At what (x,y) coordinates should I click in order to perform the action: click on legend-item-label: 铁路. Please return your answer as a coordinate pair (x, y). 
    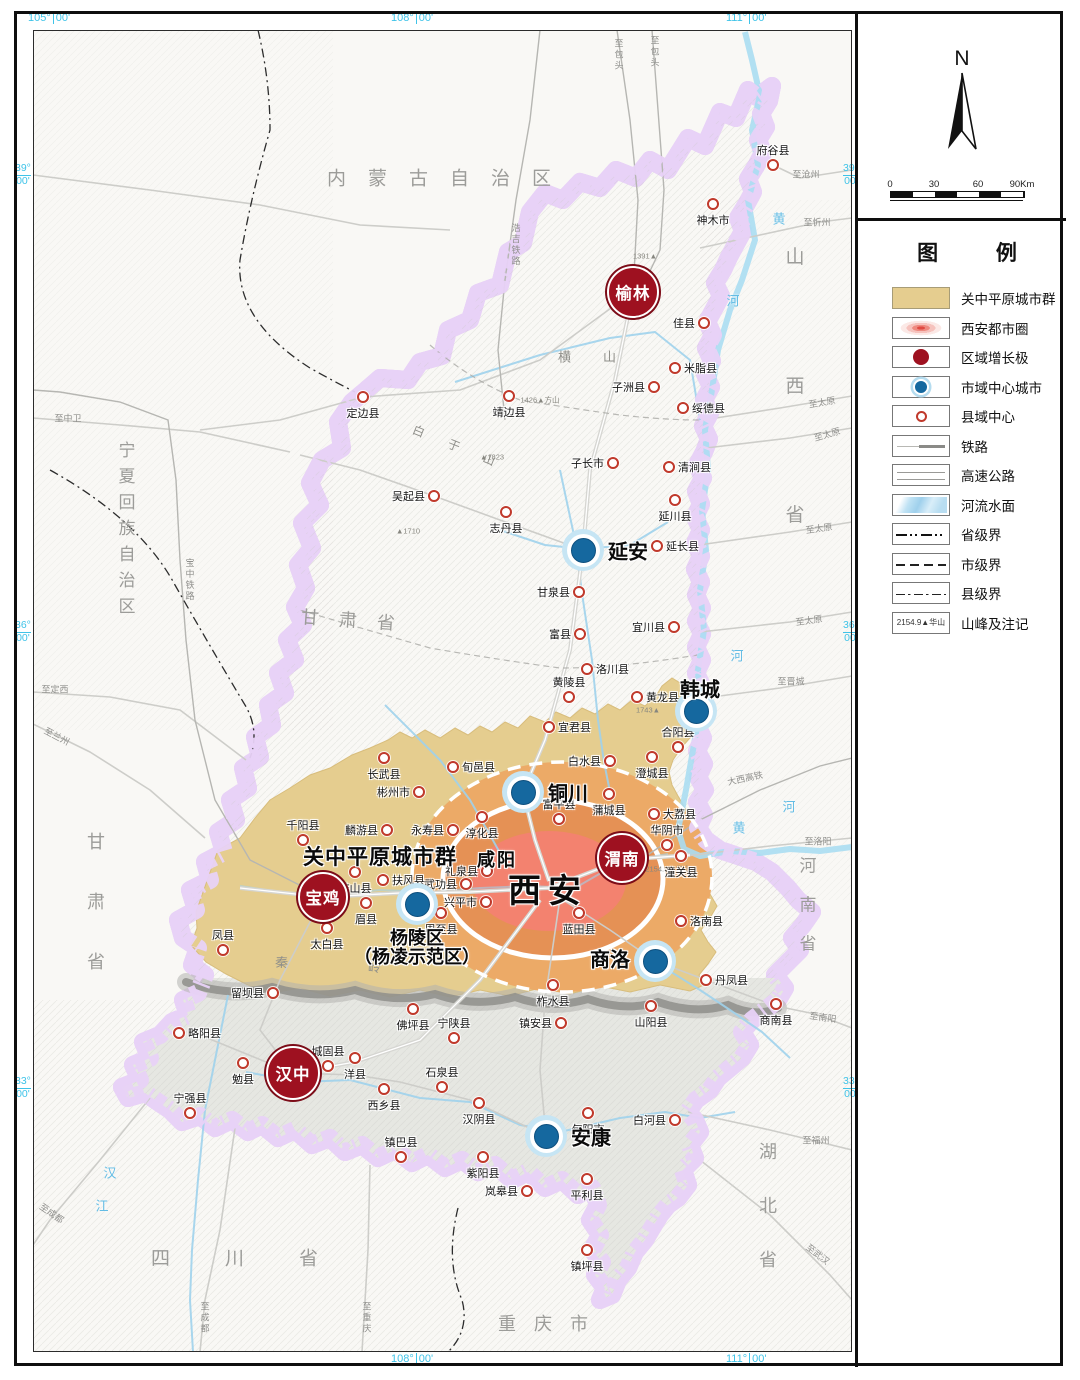
    Looking at the image, I should click on (974, 447).